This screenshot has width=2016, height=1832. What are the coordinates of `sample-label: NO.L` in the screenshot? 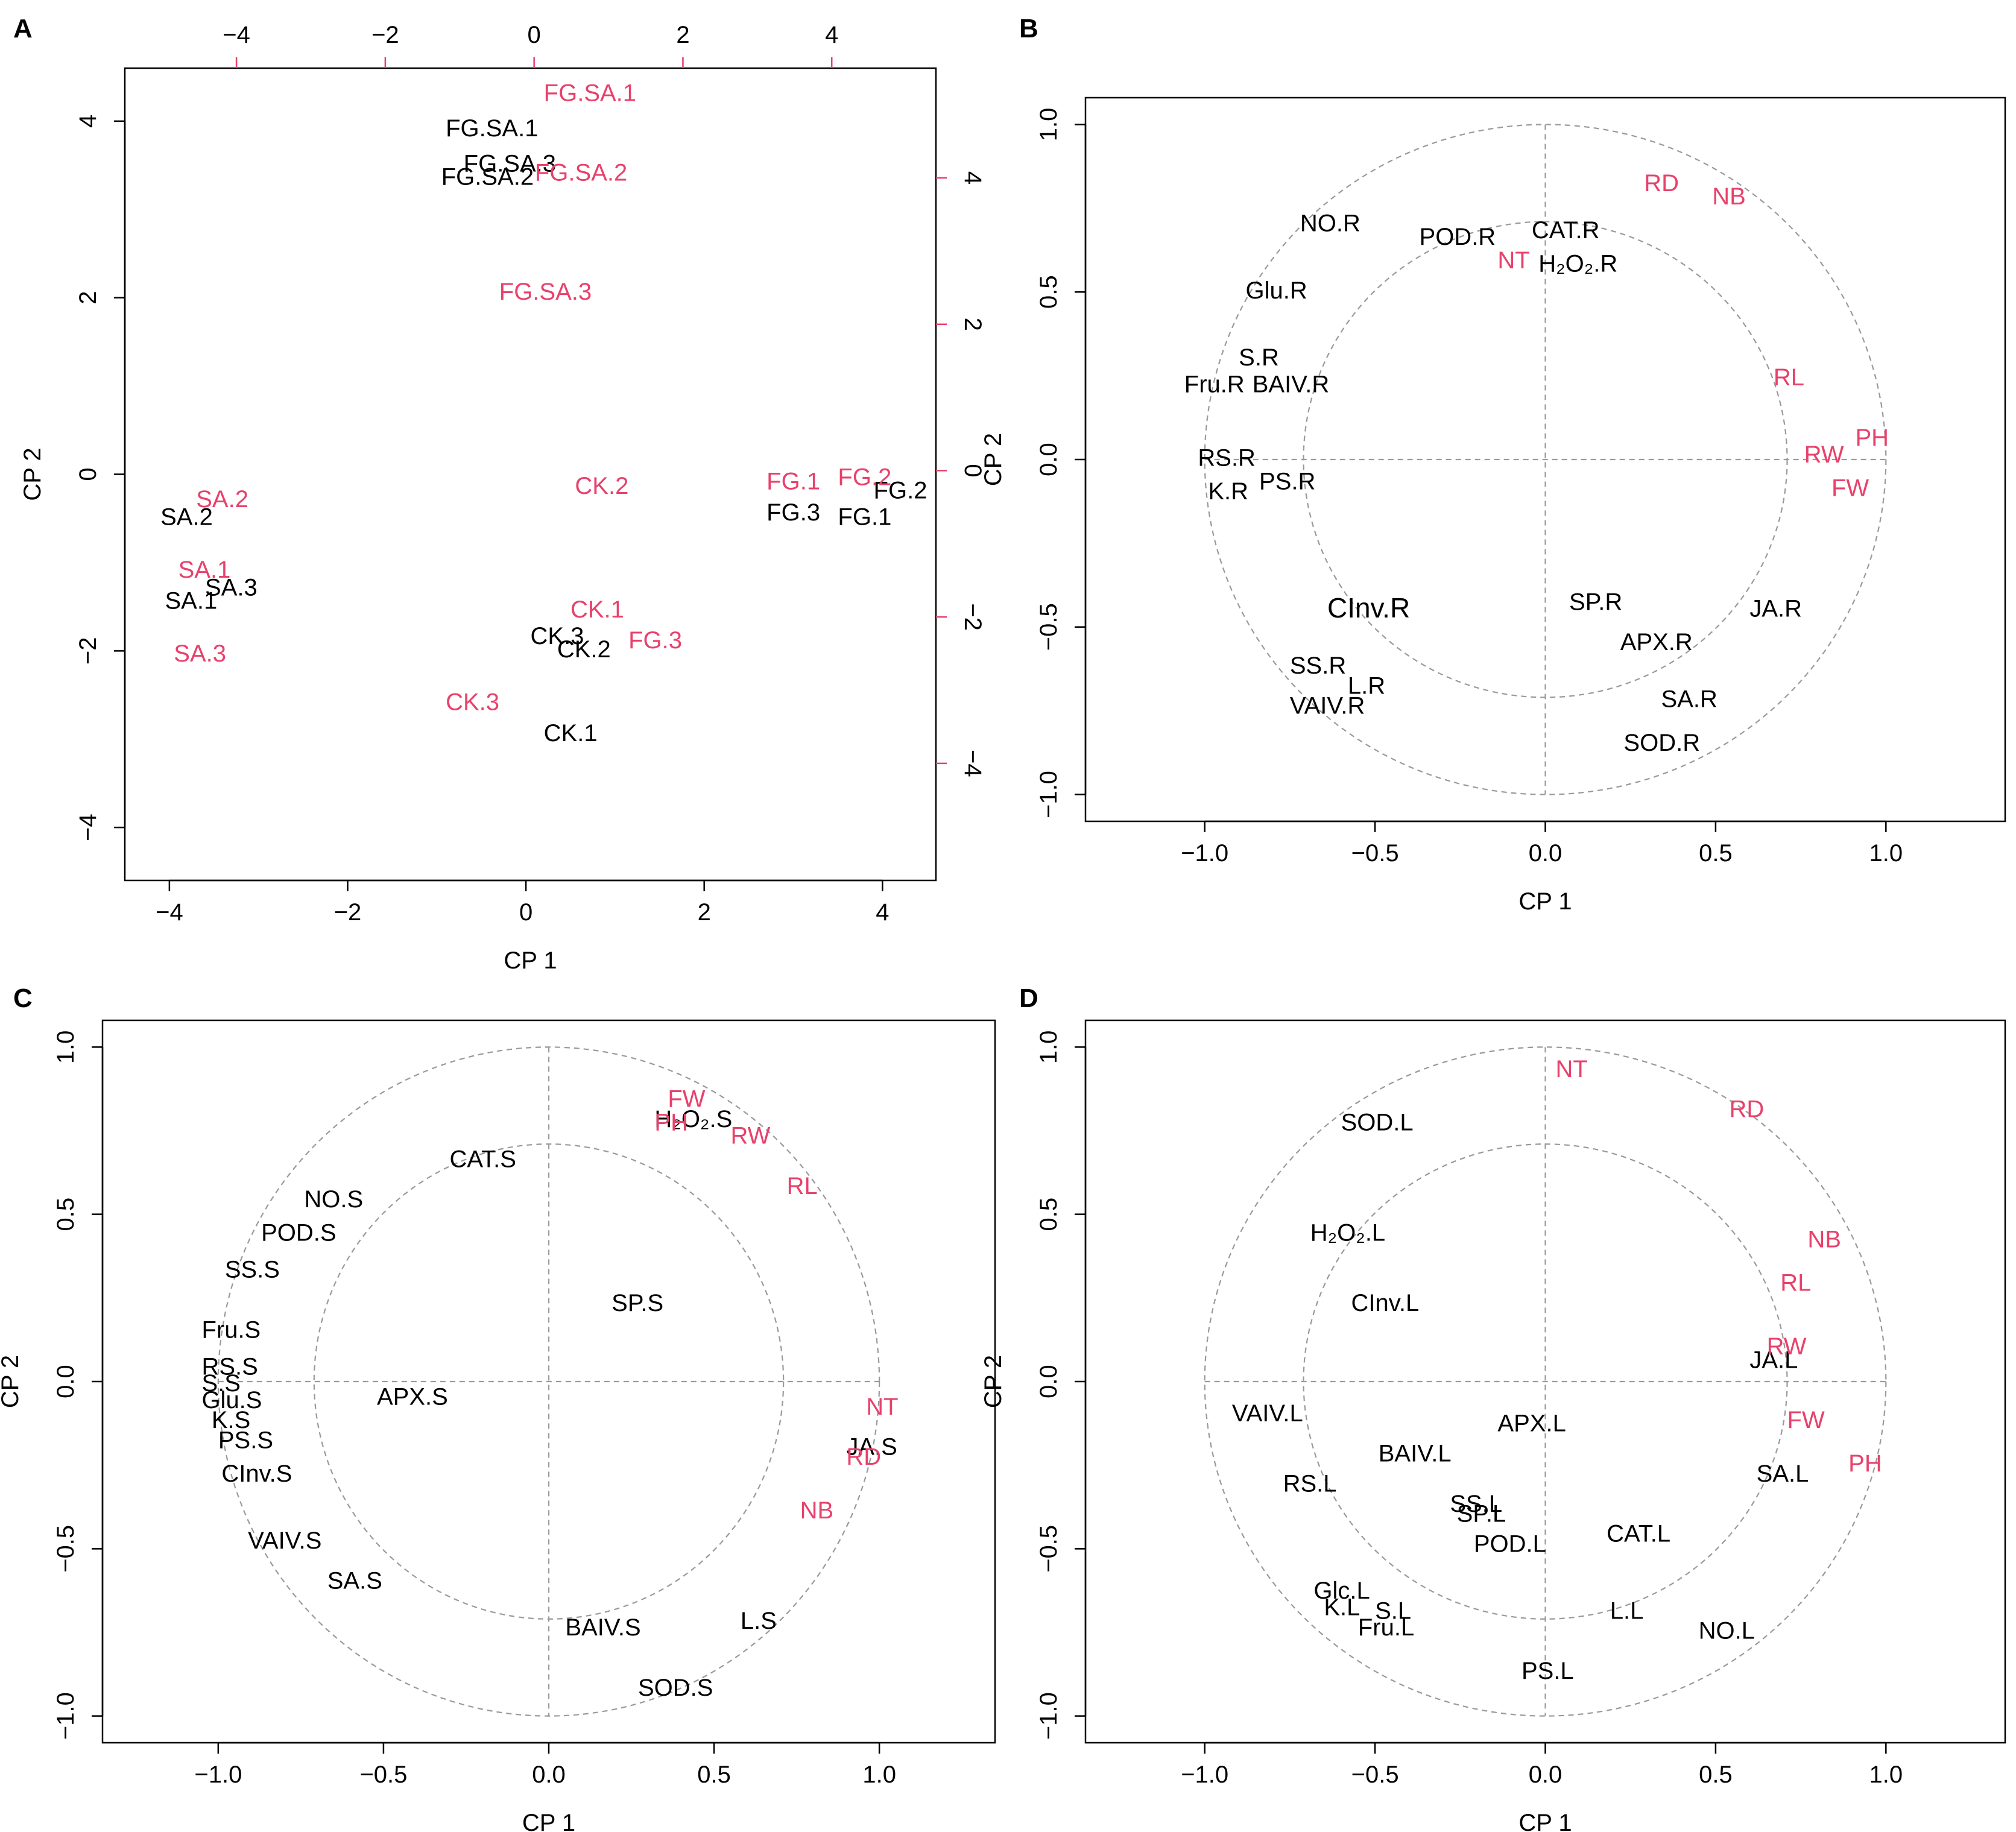 It's located at (1727, 1631).